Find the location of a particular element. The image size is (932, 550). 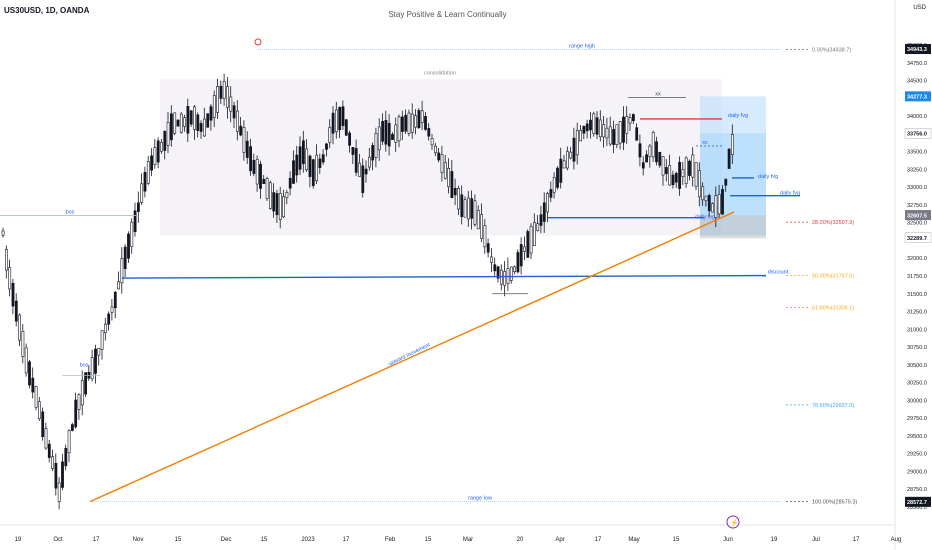

annotation-label: xx is located at coordinates (658, 95).